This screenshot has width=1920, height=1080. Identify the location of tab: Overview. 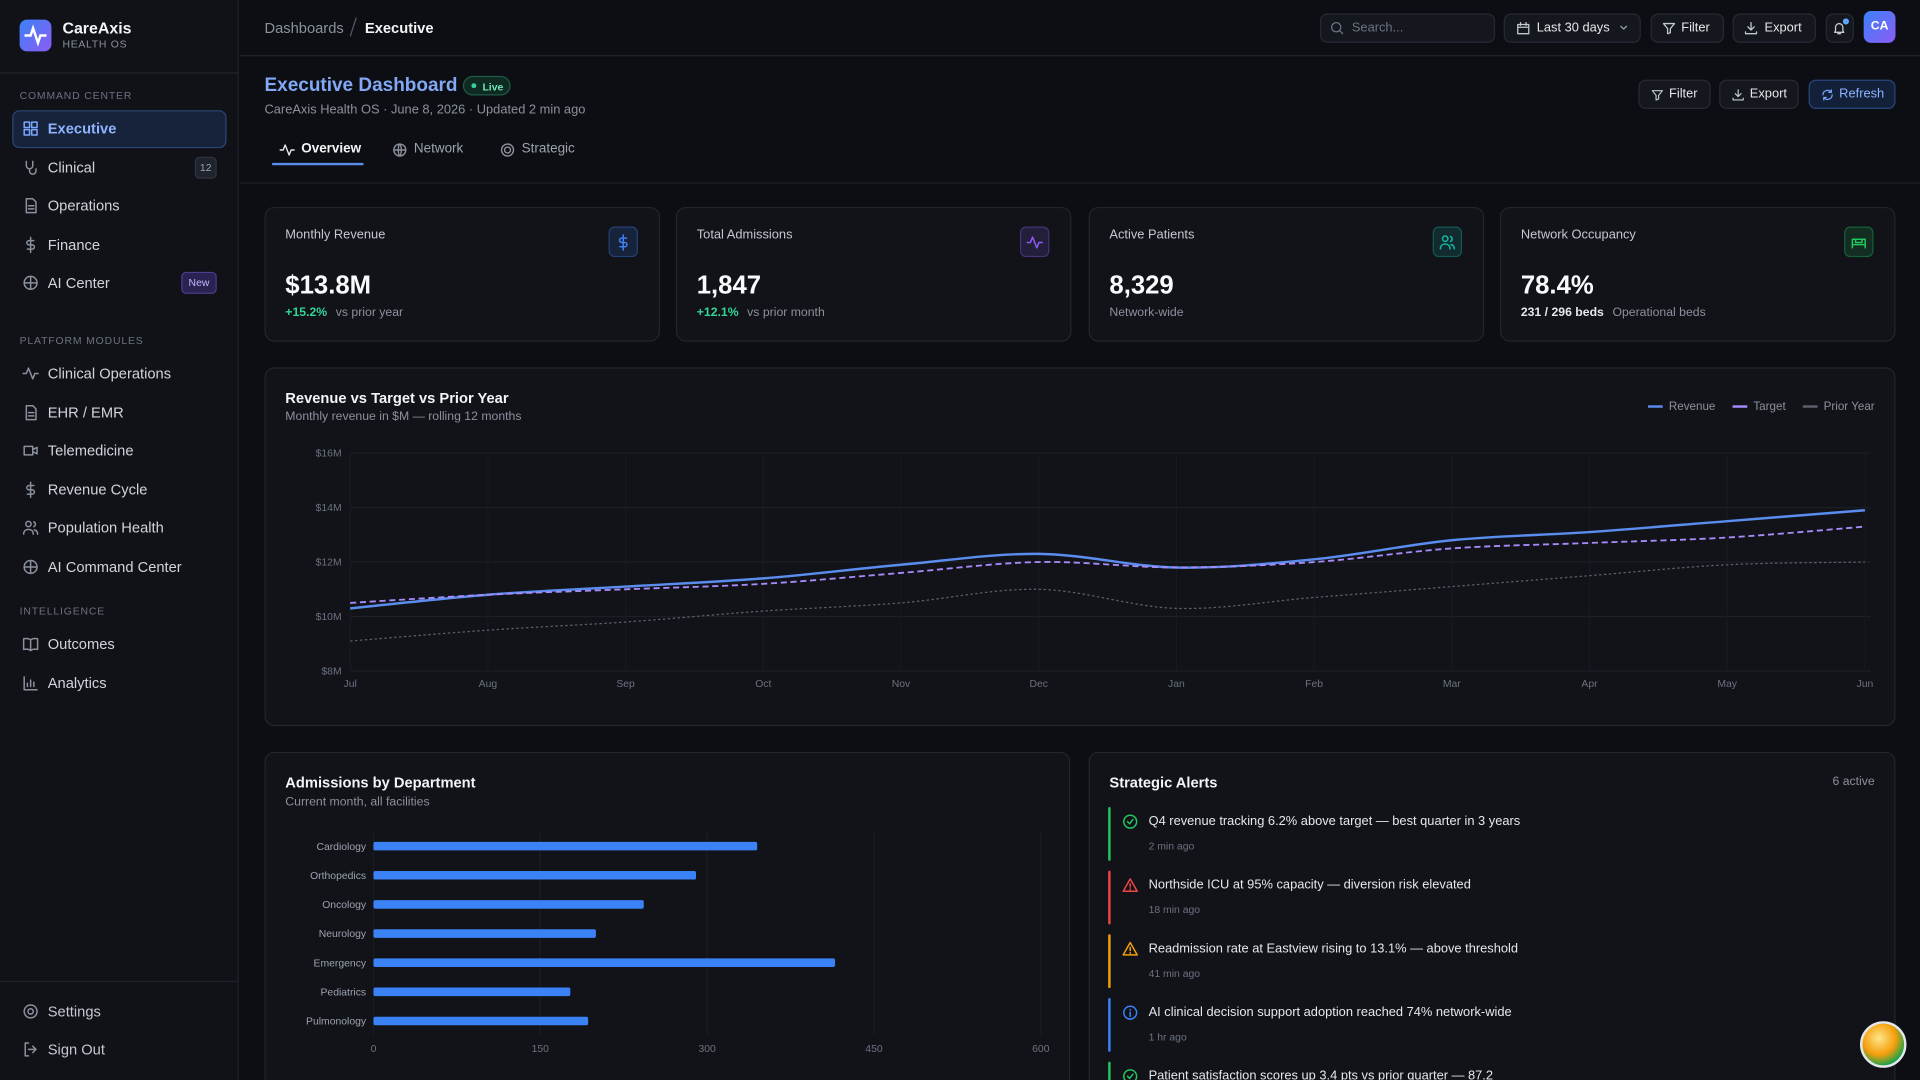
(331, 149).